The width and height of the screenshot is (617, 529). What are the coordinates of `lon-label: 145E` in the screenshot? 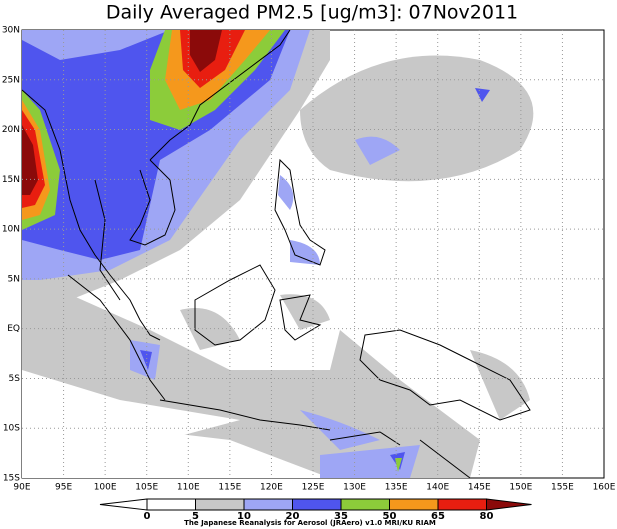 It's located at (479, 488).